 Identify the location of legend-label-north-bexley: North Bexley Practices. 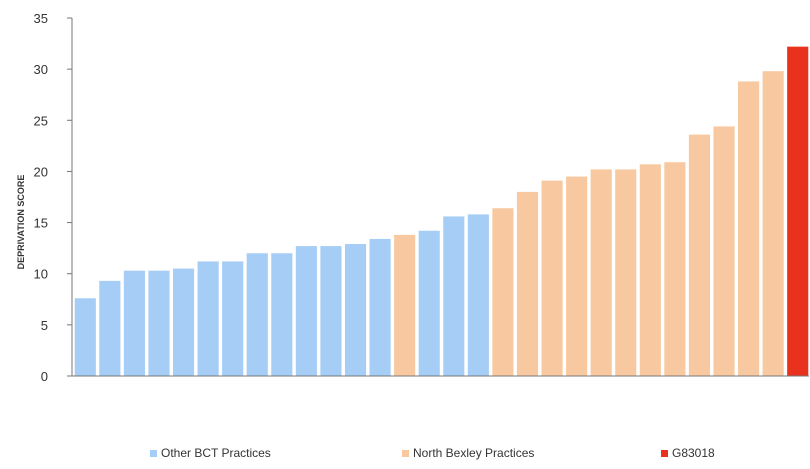
(474, 453).